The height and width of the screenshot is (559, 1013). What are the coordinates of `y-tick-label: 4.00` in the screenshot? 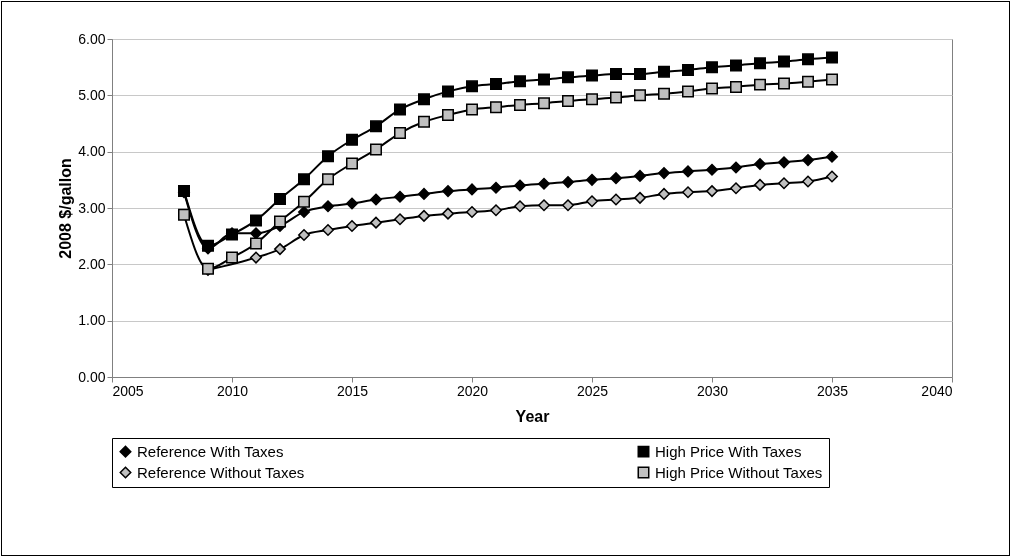 It's located at (92, 151).